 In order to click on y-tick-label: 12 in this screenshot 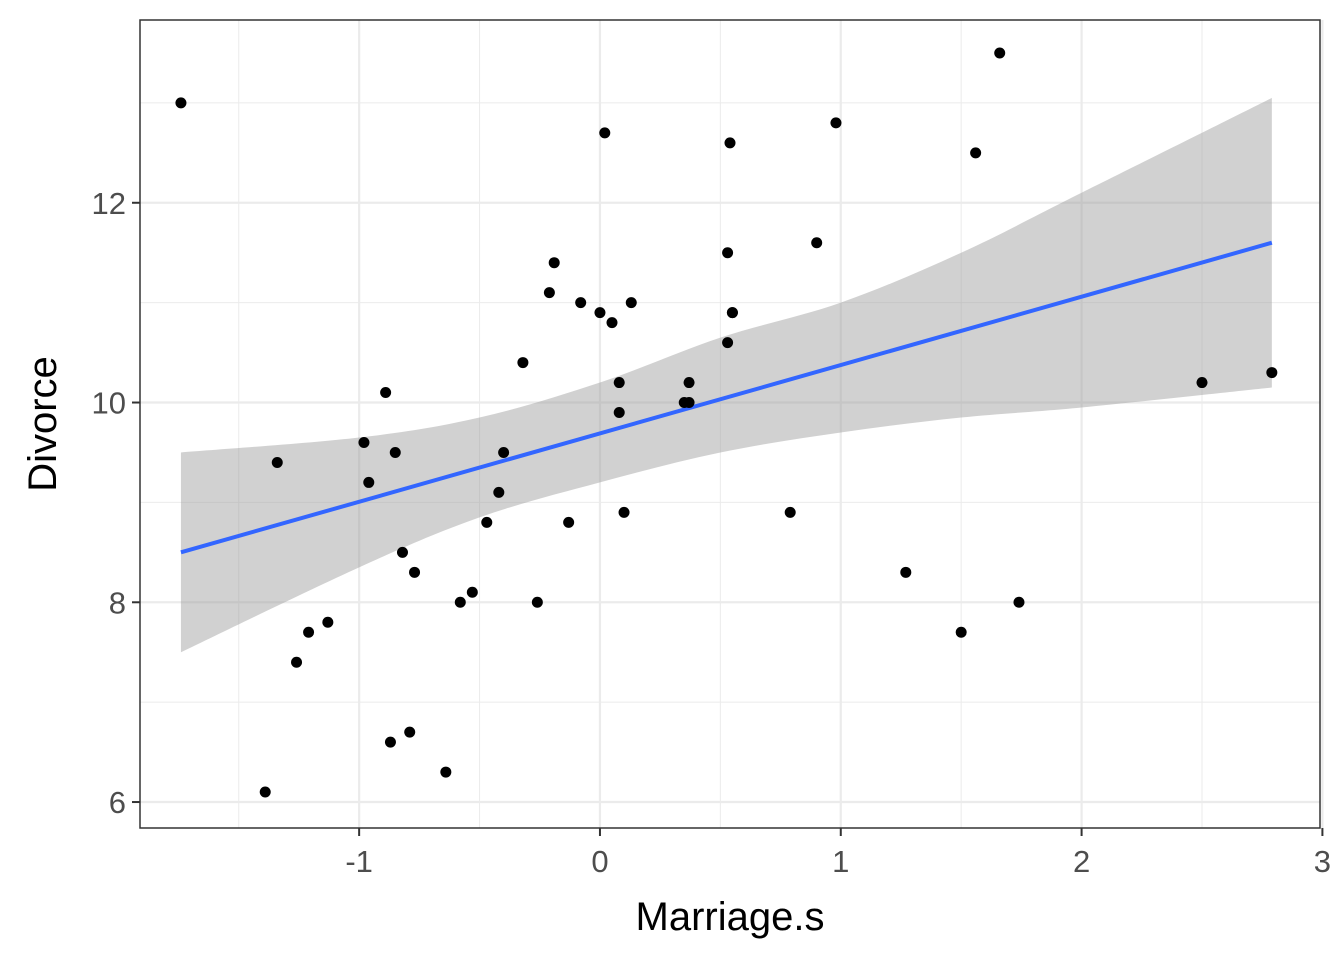, I will do `click(109, 203)`.